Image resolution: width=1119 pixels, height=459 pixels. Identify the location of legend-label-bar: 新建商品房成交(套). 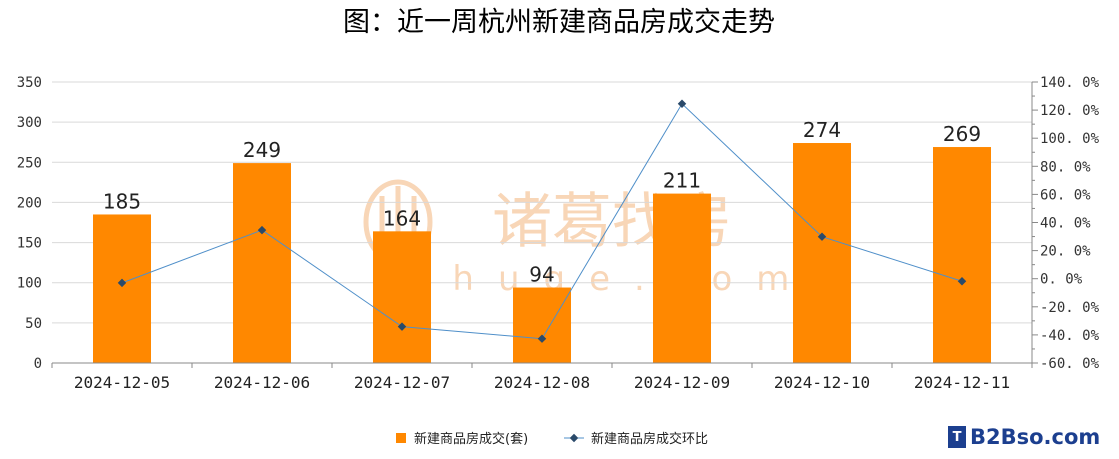
(471, 439).